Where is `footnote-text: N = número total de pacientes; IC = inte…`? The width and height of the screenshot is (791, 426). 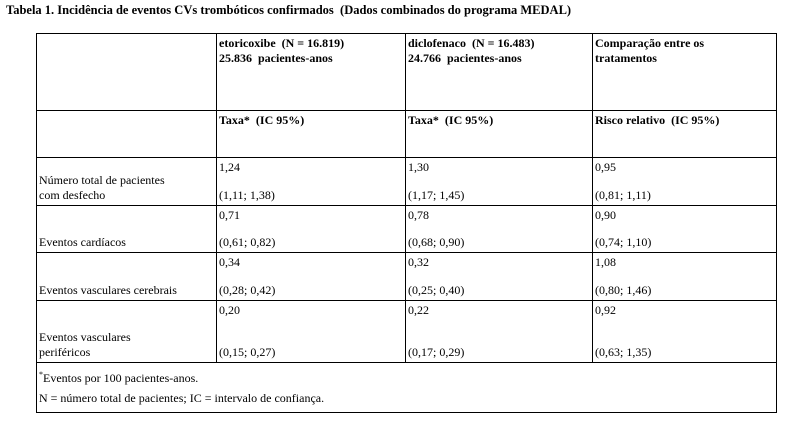 footnote-text: N = número total de pacientes; IC = inte… is located at coordinates (182, 398).